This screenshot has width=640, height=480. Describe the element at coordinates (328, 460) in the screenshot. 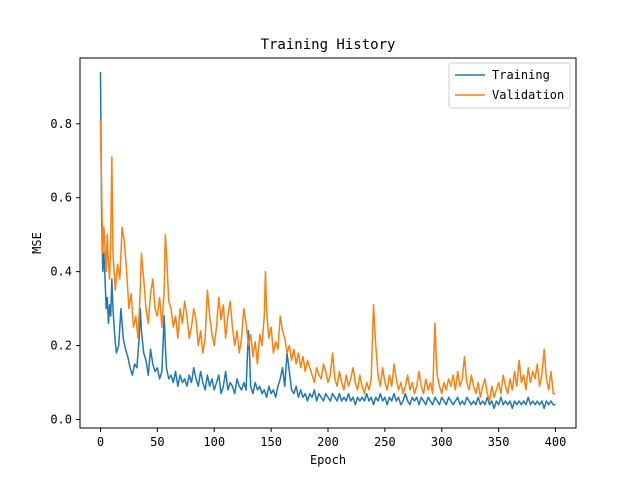

I see `x-axis-label: Epoch` at that location.